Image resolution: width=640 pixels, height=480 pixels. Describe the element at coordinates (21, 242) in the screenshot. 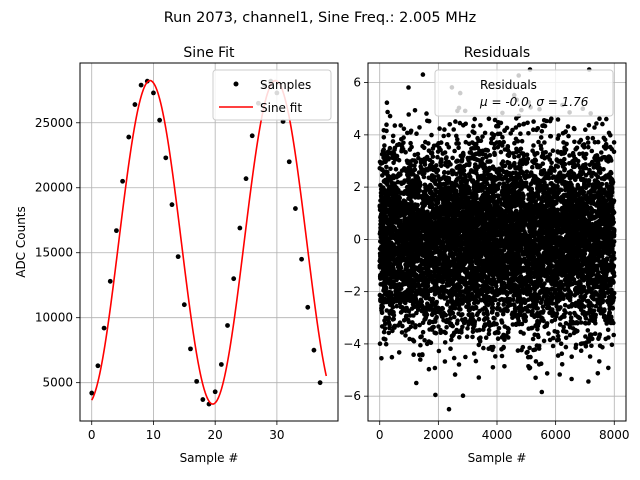

I see `sine-fit-ylabel: ADC Counts` at that location.